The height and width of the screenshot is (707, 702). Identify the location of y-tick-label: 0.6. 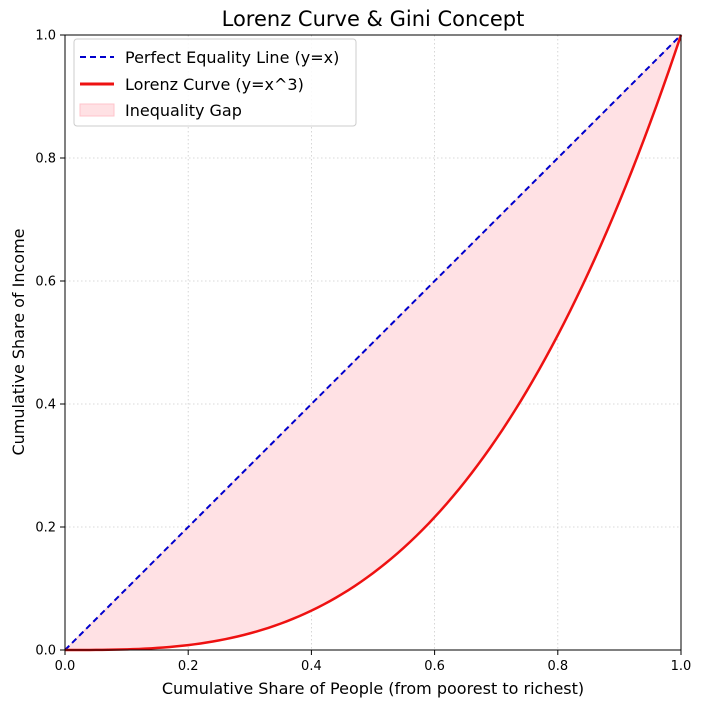
(45, 282).